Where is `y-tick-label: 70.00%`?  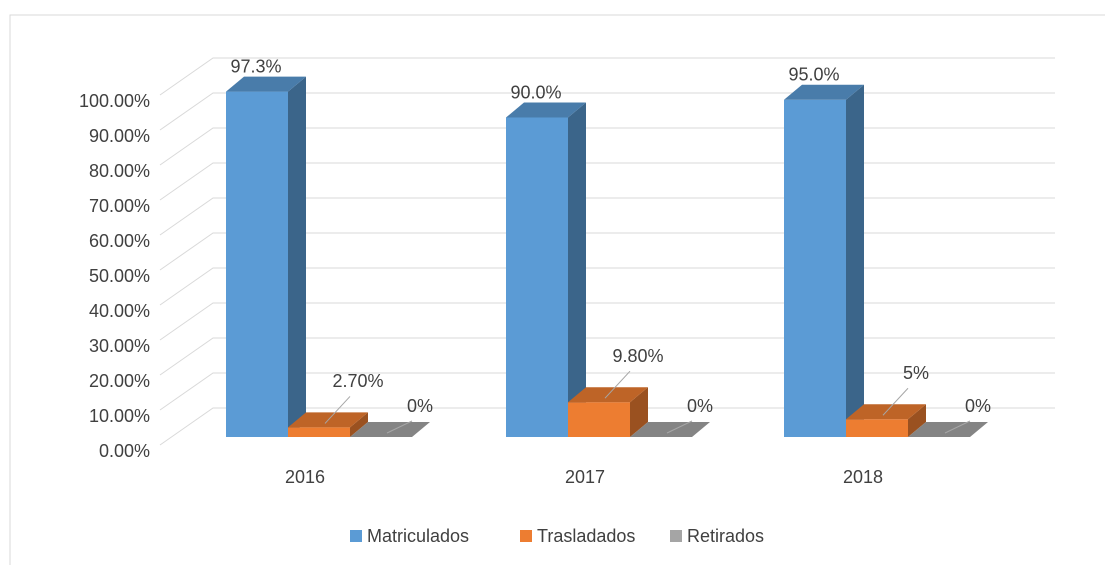
y-tick-label: 70.00% is located at coordinates (119, 206).